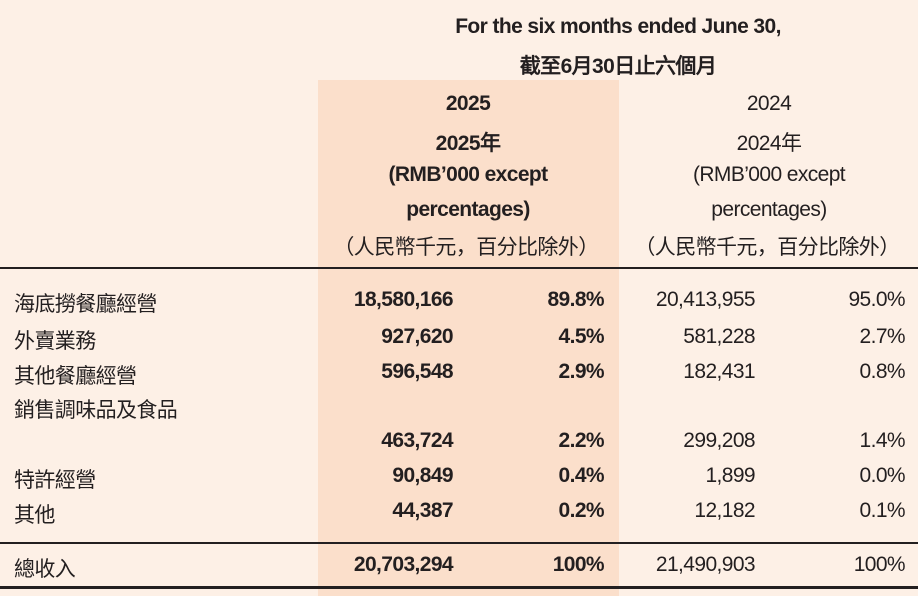 The height and width of the screenshot is (596, 918). I want to click on percent-2024: 2.7%, so click(882, 336).